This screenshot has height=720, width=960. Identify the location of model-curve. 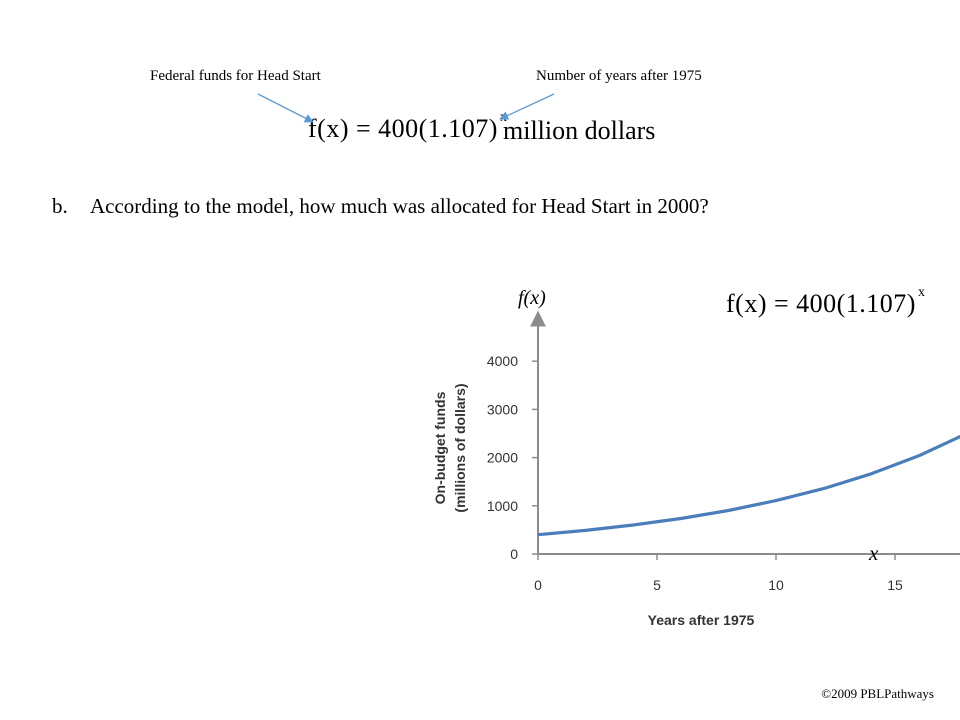
(748, 485).